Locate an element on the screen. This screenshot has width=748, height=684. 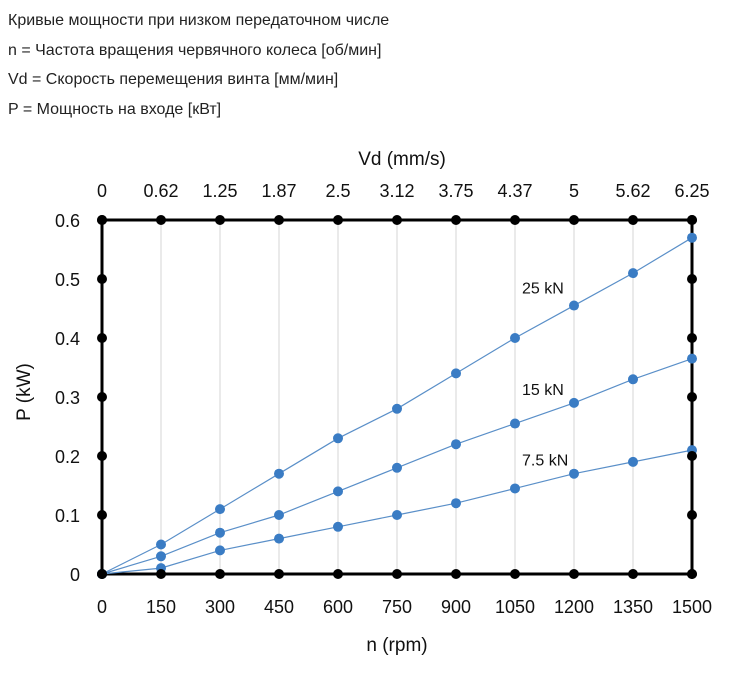
header-legend-p: P = Мощность на входе [кВт] is located at coordinates (115, 109).